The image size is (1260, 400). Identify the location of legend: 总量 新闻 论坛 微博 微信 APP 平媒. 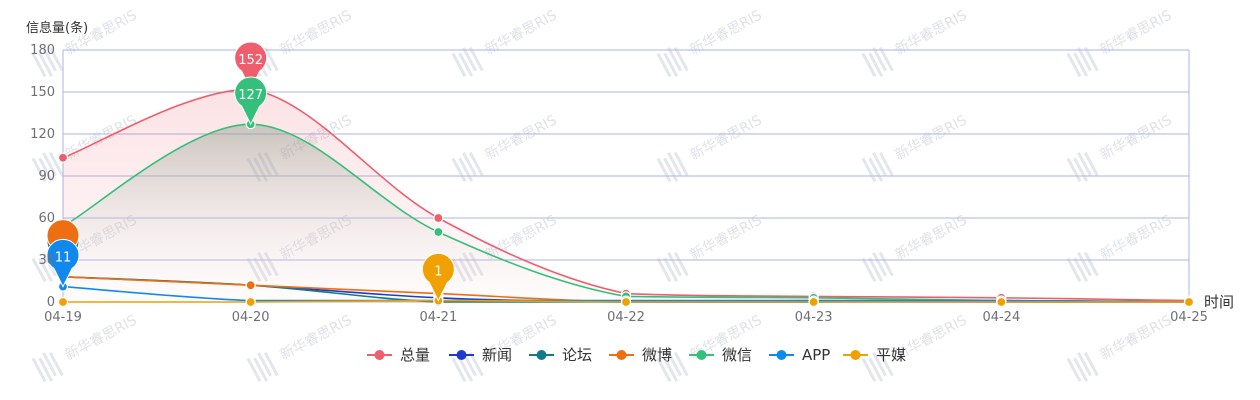
(636, 355).